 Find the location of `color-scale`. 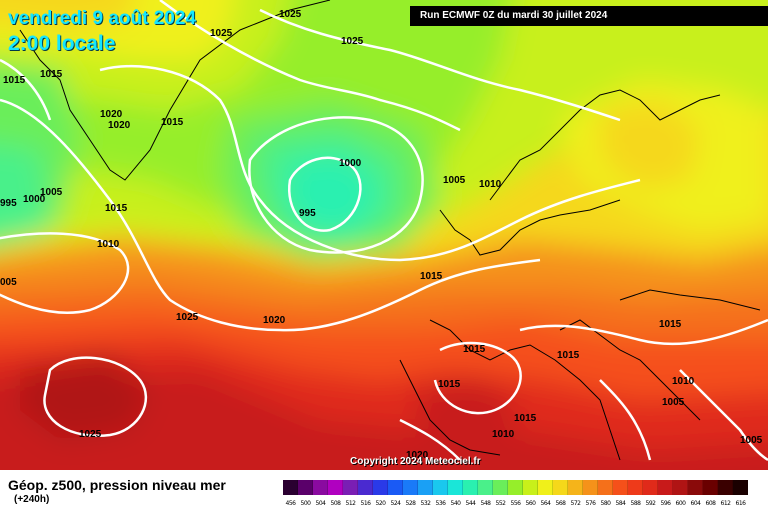

color-scale is located at coordinates (515, 487).